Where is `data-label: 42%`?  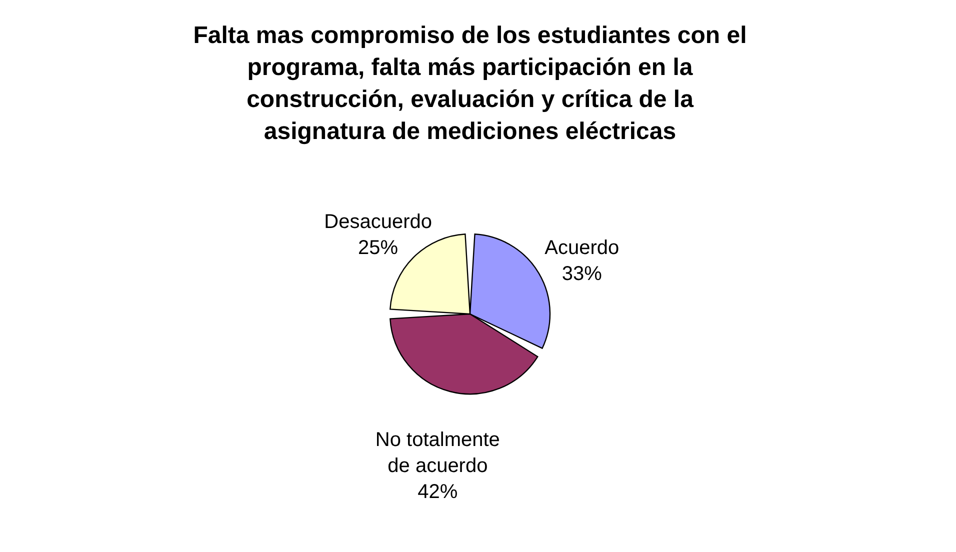 data-label: 42% is located at coordinates (438, 491).